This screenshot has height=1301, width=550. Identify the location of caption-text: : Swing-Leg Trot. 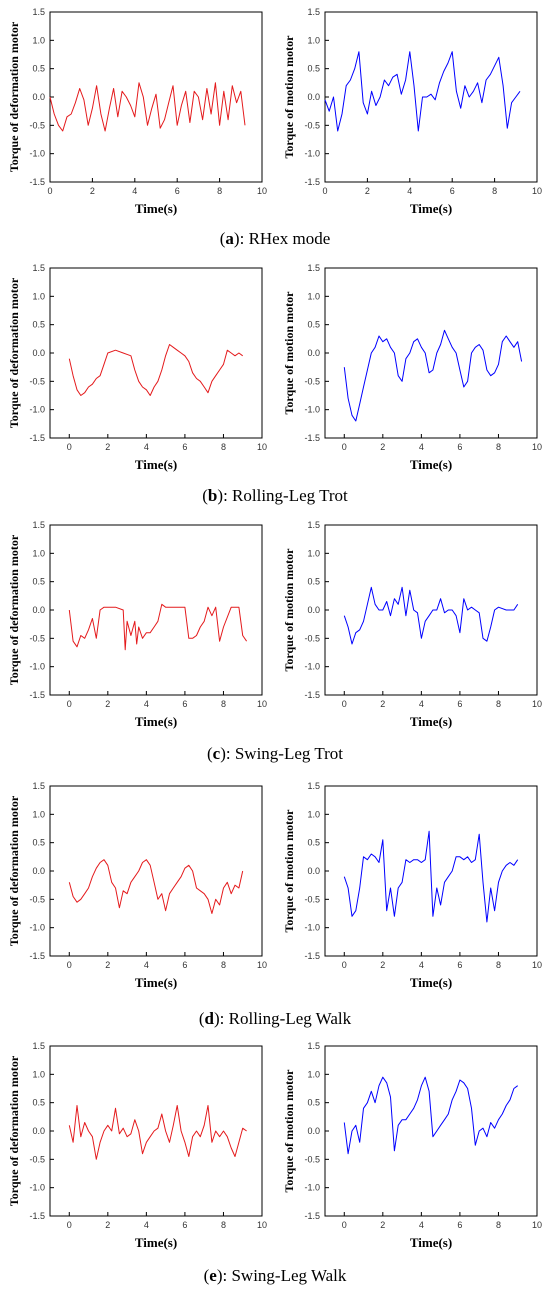
(284, 753).